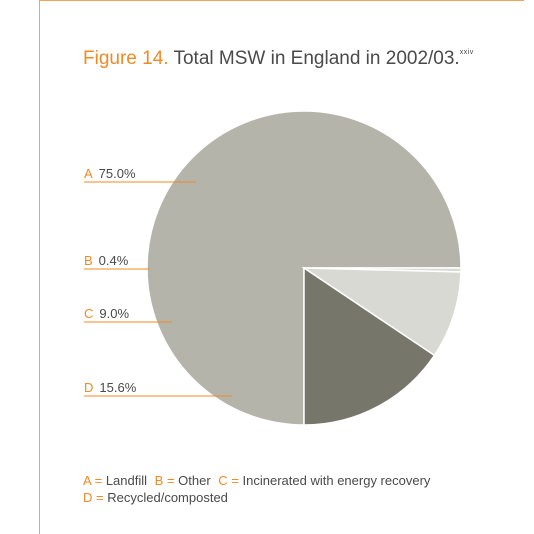 The width and height of the screenshot is (534, 534). What do you see at coordinates (126, 58) in the screenshot?
I see `figure-label: Figure 14.` at bounding box center [126, 58].